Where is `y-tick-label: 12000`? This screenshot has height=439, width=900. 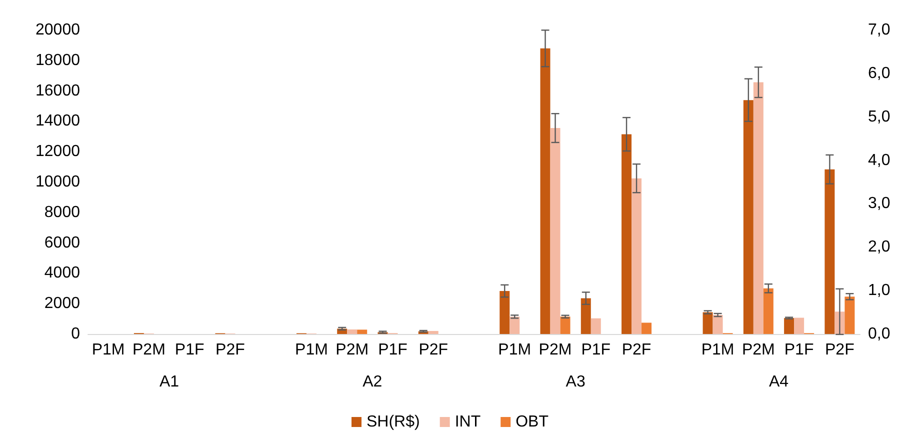 y-tick-label: 12000 is located at coordinates (58, 151).